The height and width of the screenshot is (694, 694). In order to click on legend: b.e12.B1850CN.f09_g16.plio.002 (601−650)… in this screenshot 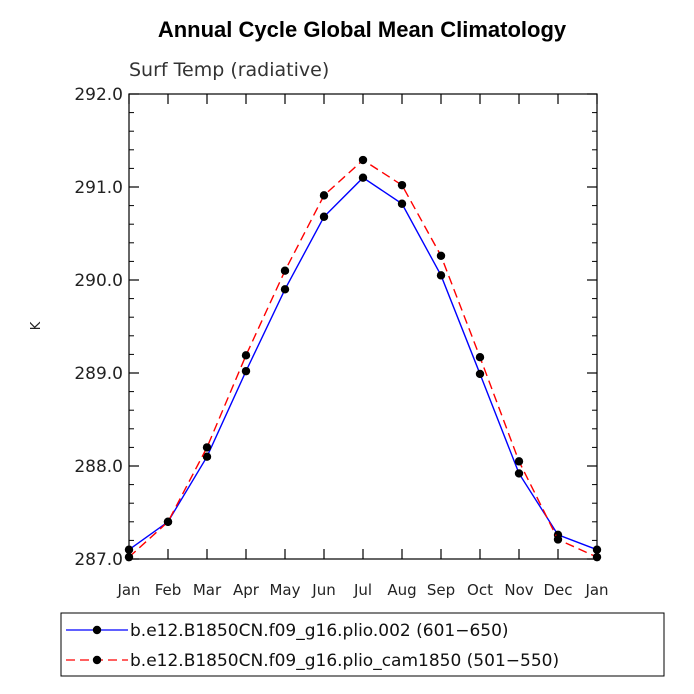, I will do `click(362, 644)`.